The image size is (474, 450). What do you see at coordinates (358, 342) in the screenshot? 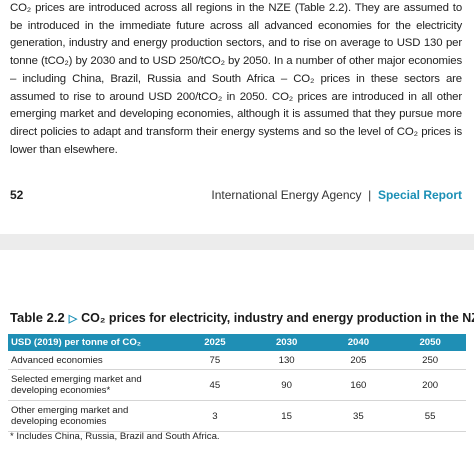
I see `header-cell: 2040` at bounding box center [358, 342].